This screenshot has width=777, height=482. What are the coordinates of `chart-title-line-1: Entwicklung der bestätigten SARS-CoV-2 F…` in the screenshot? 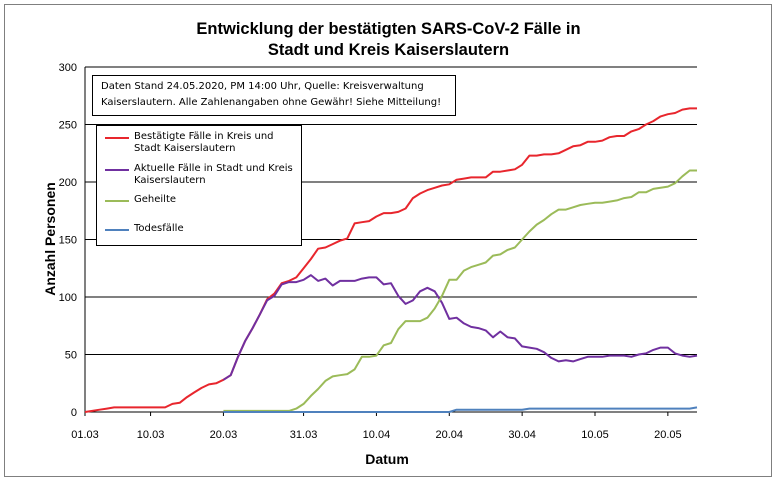 It's located at (388, 29).